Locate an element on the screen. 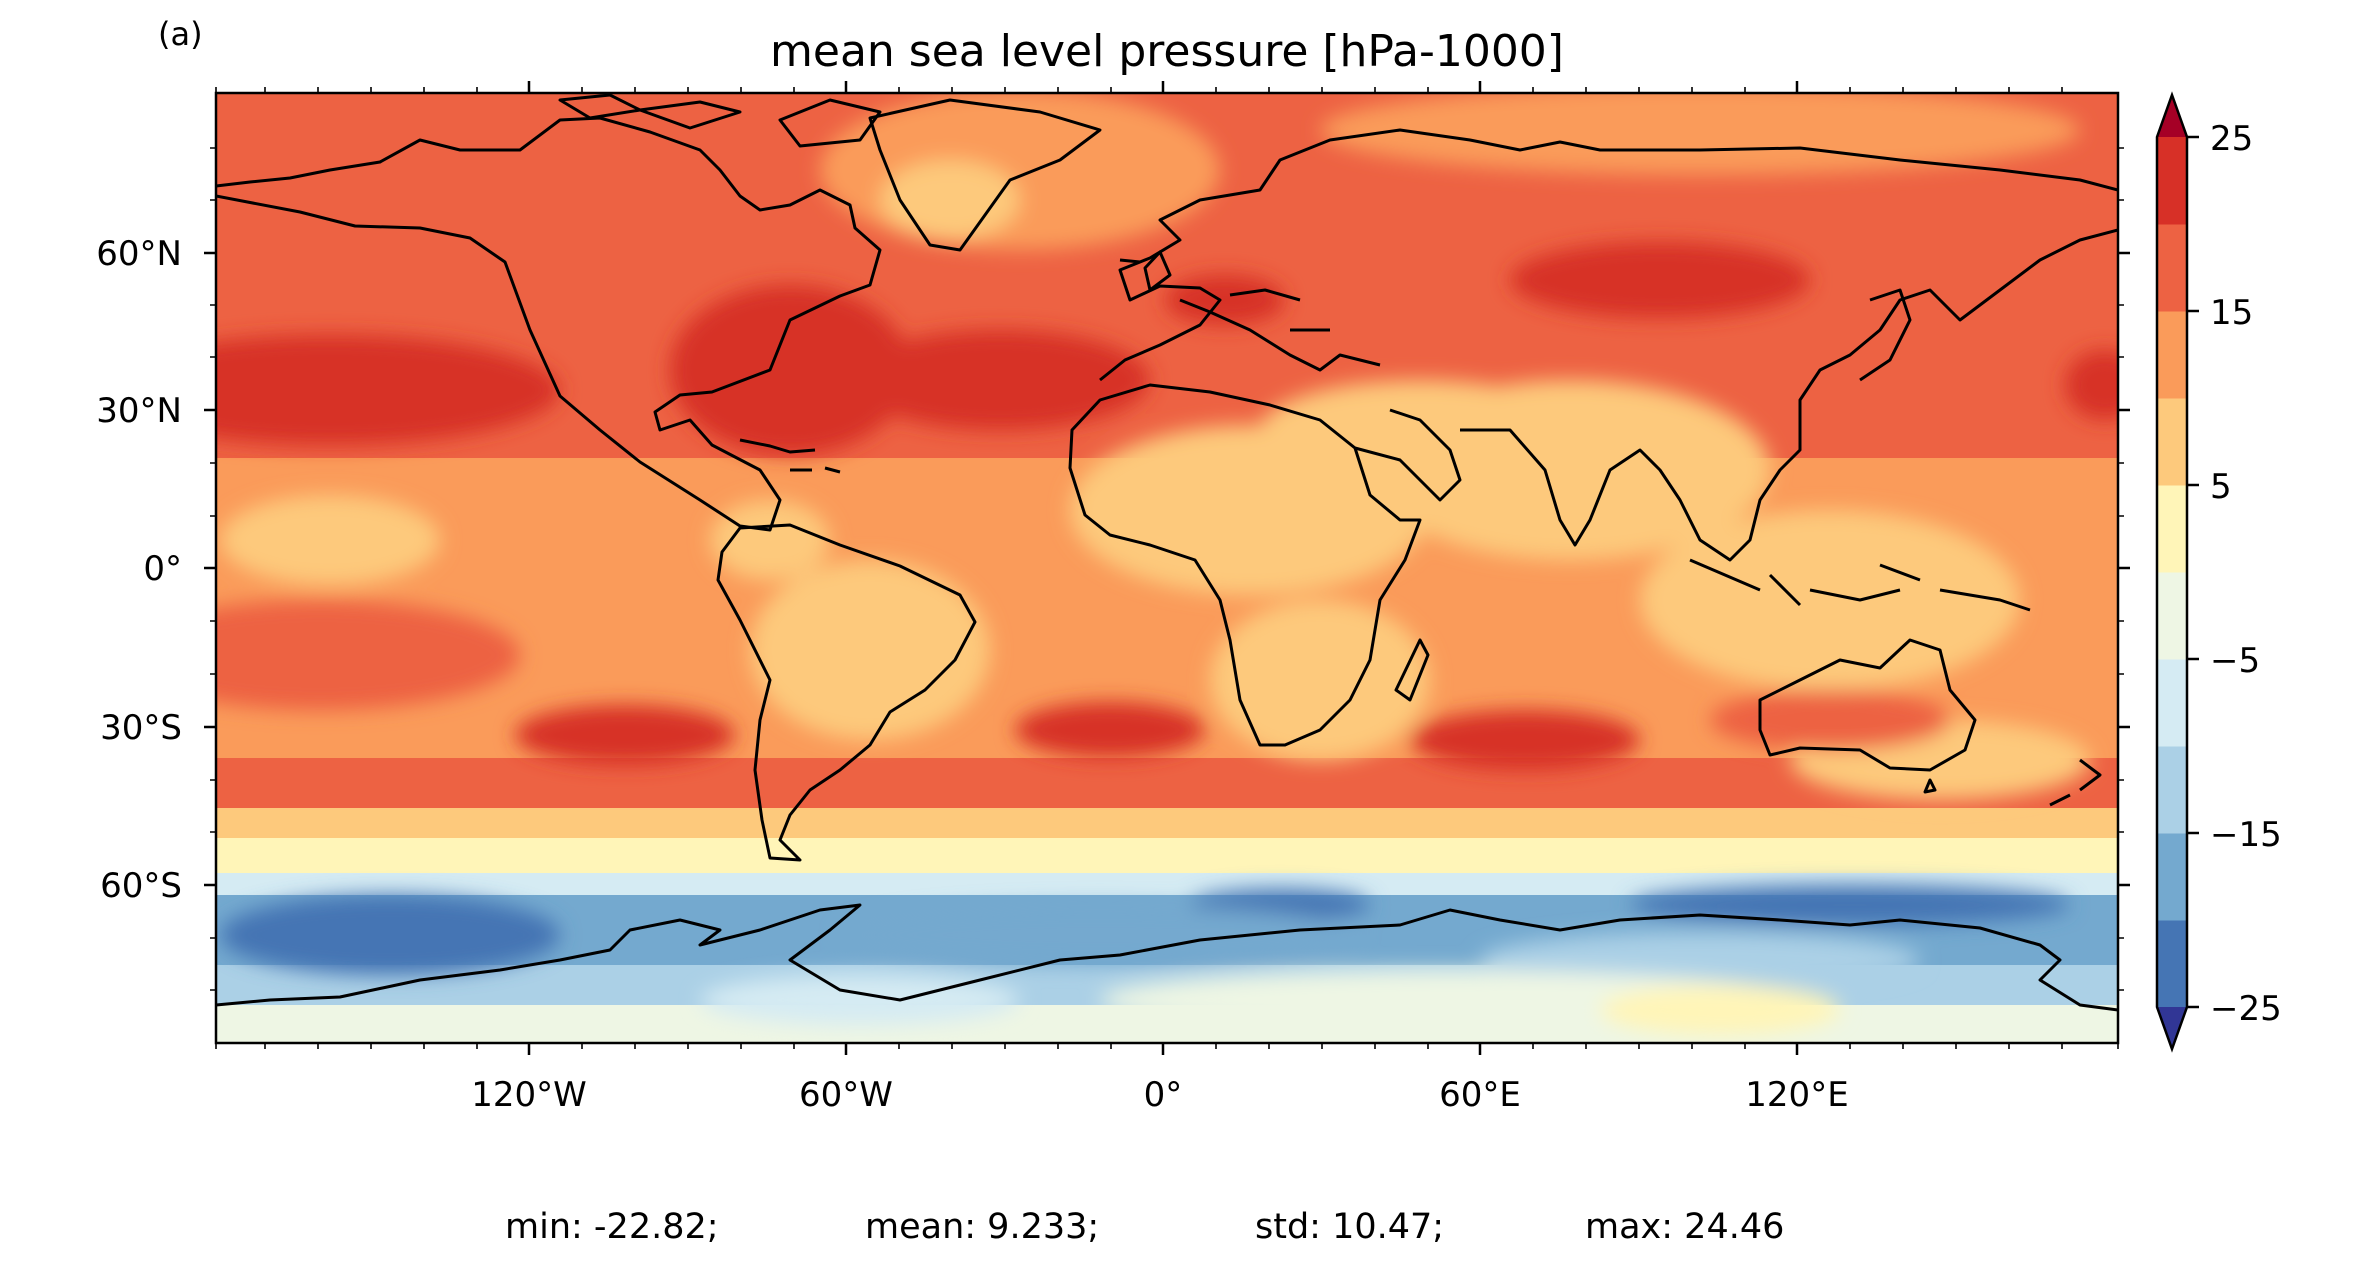  stat-min: min: -22.82; is located at coordinates (612, 1227).